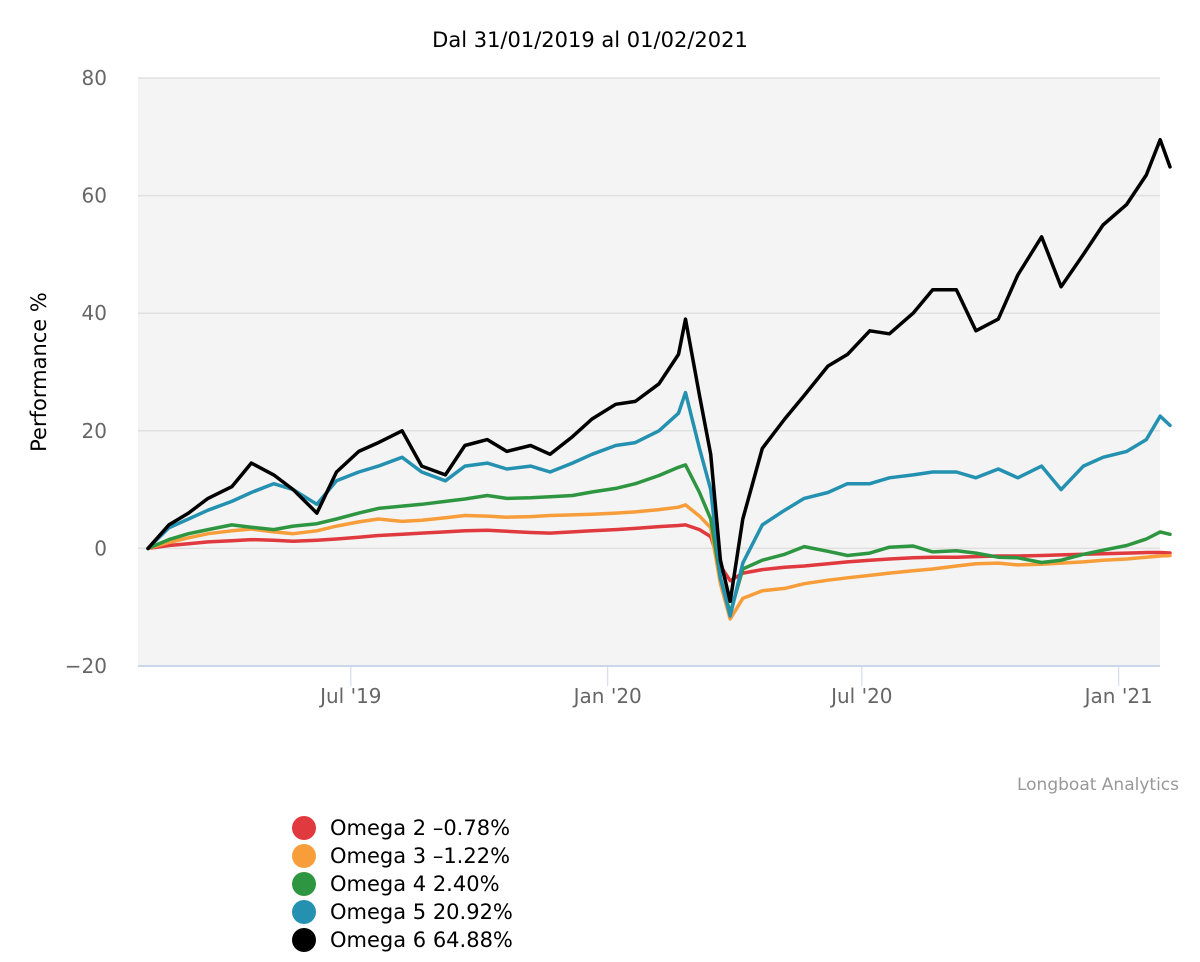  Describe the element at coordinates (86, 666) in the screenshot. I see `y-tick-label: −20` at that location.